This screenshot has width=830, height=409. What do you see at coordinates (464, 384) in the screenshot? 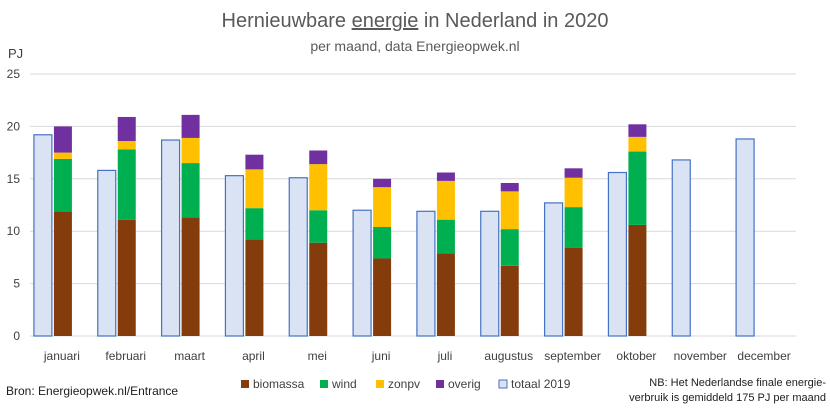
I see `legend-label: overig` at bounding box center [464, 384].